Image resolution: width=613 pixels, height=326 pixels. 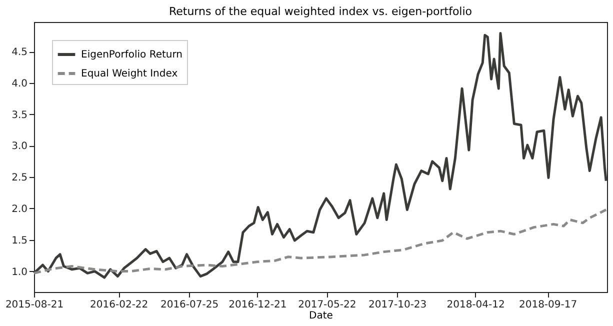 What do you see at coordinates (20, 146) in the screenshot?
I see `y-tick-label: 3.0` at bounding box center [20, 146].